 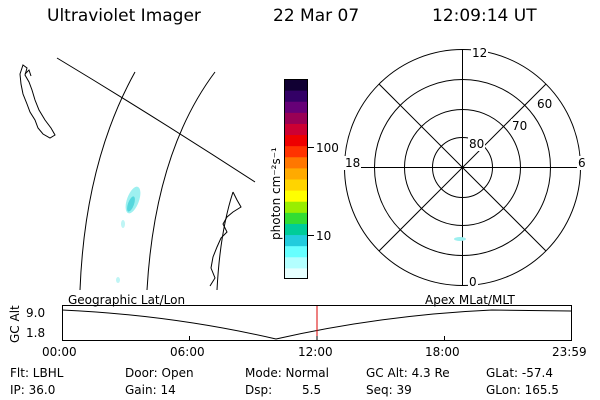 I want to click on polar-lat-70: 70, so click(x=520, y=126).